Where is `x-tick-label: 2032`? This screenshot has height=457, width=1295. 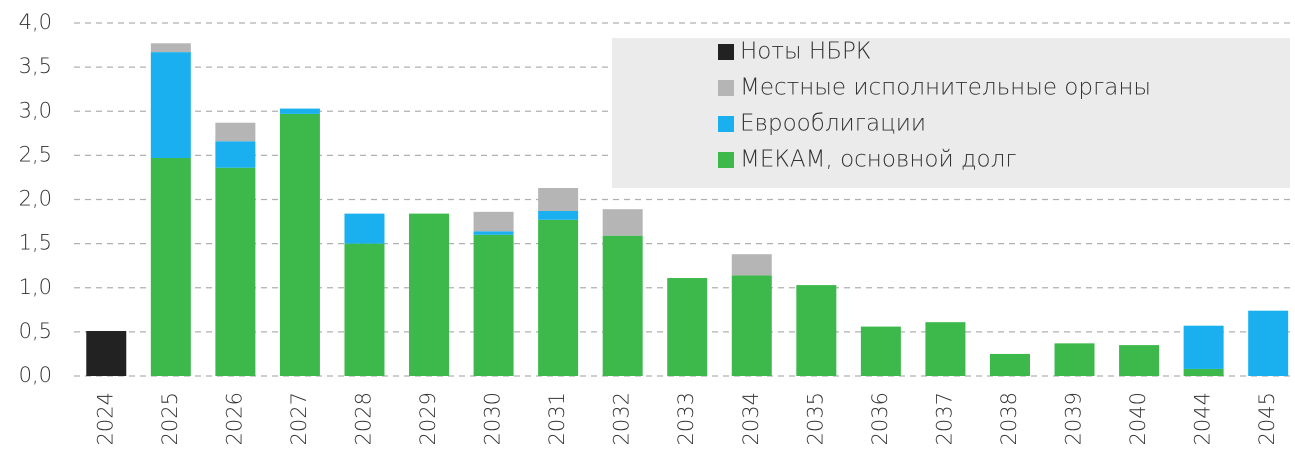 x-tick-label: 2032 is located at coordinates (622, 418).